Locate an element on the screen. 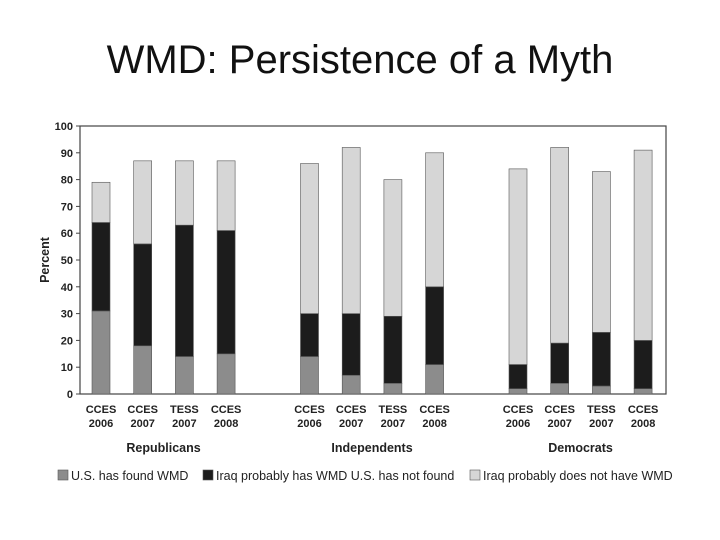  y-tick-label: 70 is located at coordinates (67, 207).